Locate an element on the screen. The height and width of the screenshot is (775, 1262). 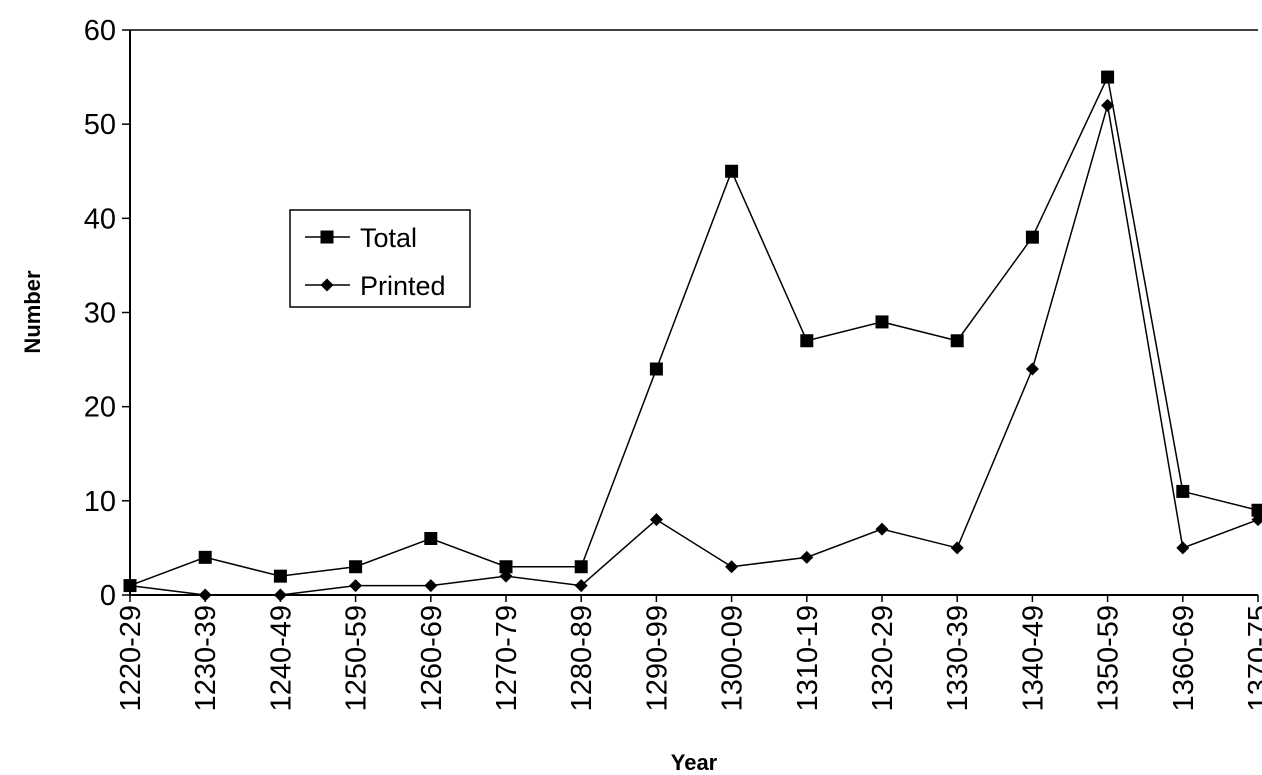
x-tick-label: 1370-75 is located at coordinates (1252, 658).